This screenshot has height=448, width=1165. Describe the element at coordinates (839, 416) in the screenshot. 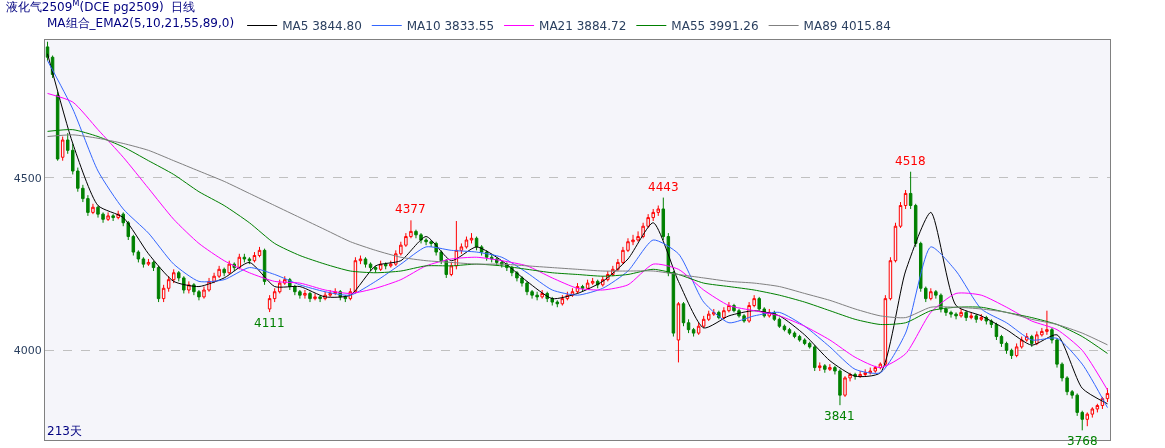

I see `annotation: 3841` at that location.